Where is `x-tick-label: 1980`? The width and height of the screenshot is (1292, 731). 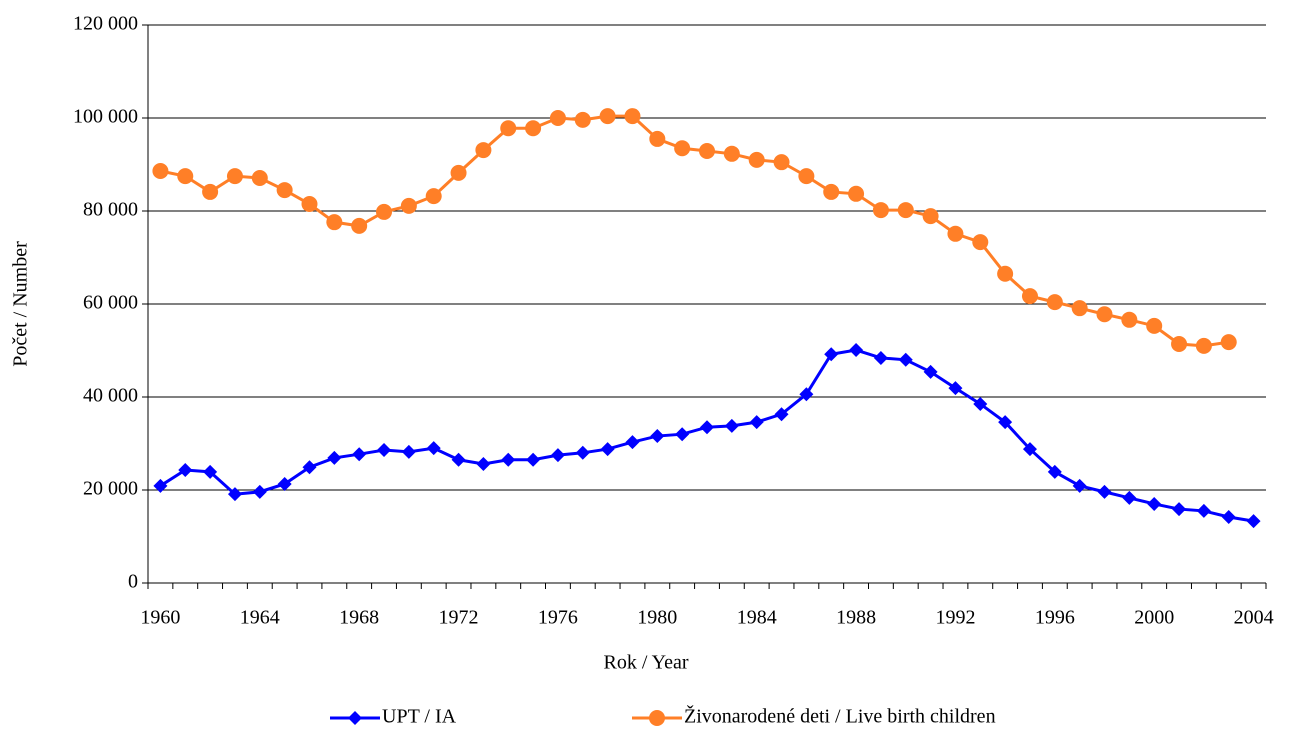
x-tick-label: 1980 is located at coordinates (657, 618).